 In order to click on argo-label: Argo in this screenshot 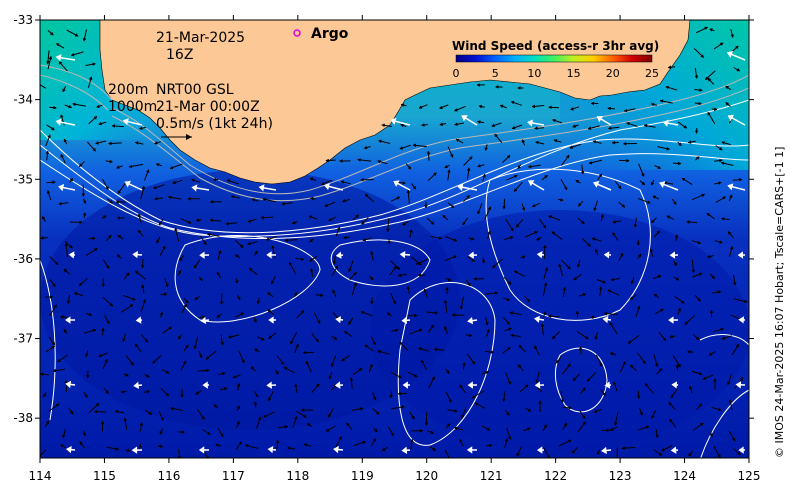, I will do `click(330, 34)`.